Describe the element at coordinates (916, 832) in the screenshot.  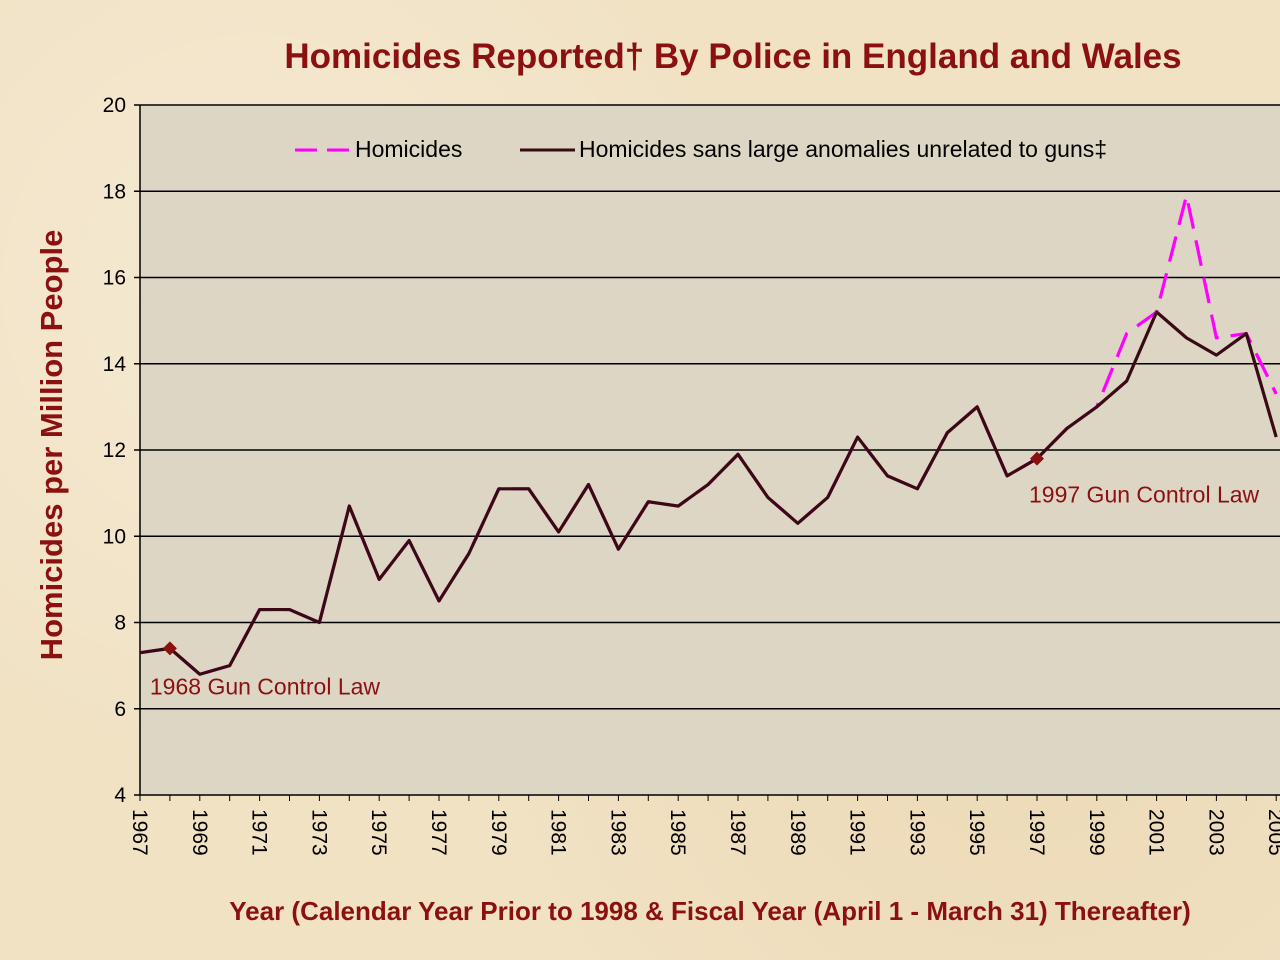
I see `x-tick-label: 1993` at that location.